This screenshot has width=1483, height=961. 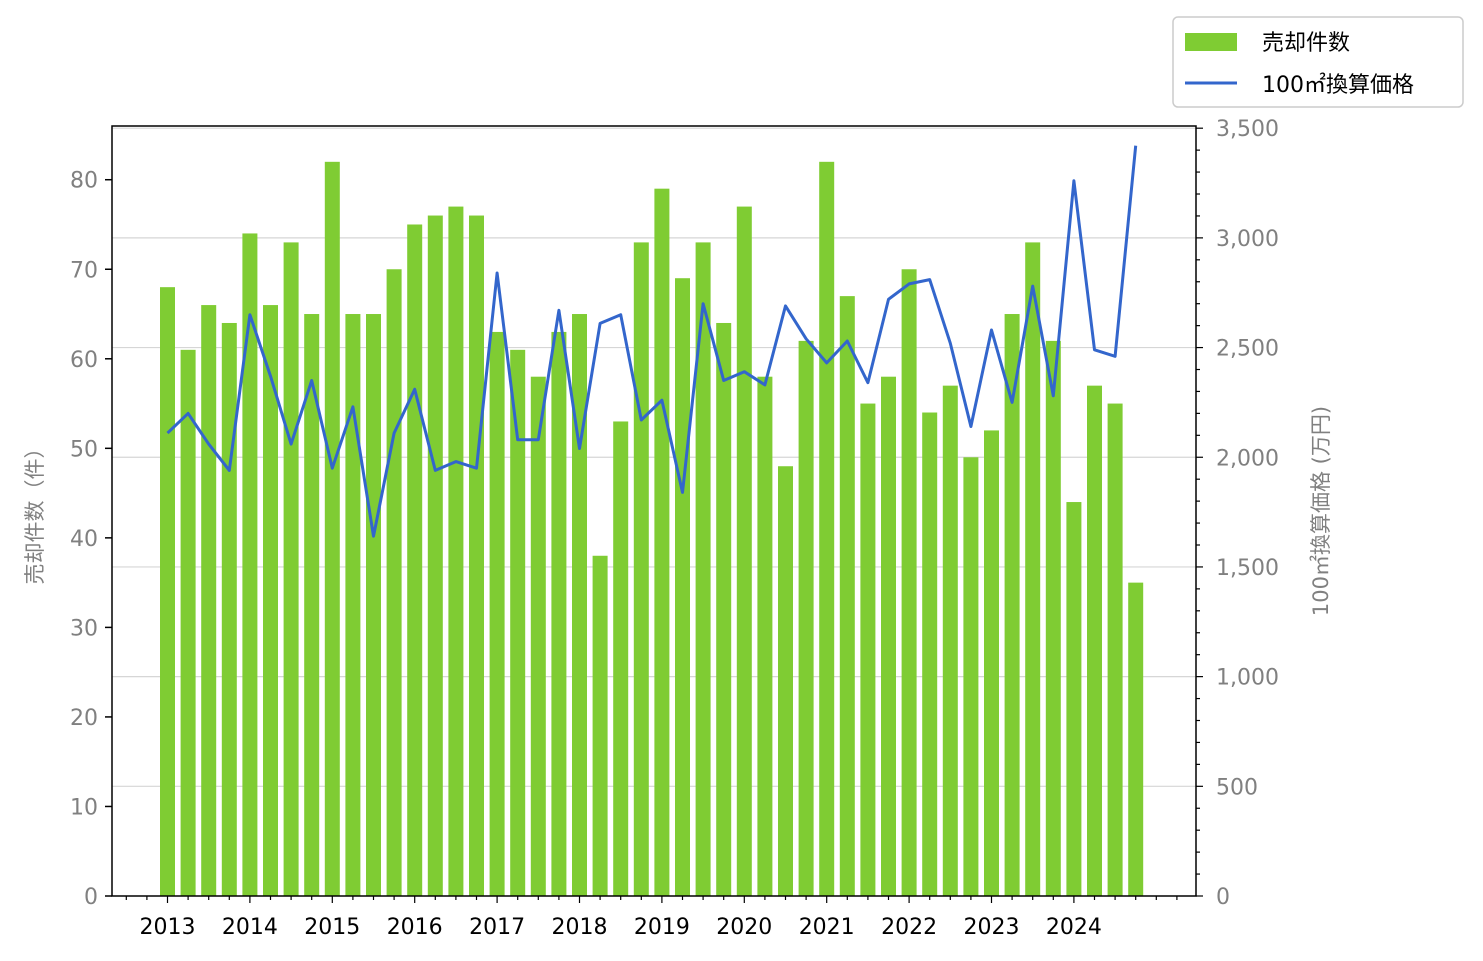 I want to click on left-axis: 0 10 20 30 40 50 60 70 80, so click(x=91, y=539).